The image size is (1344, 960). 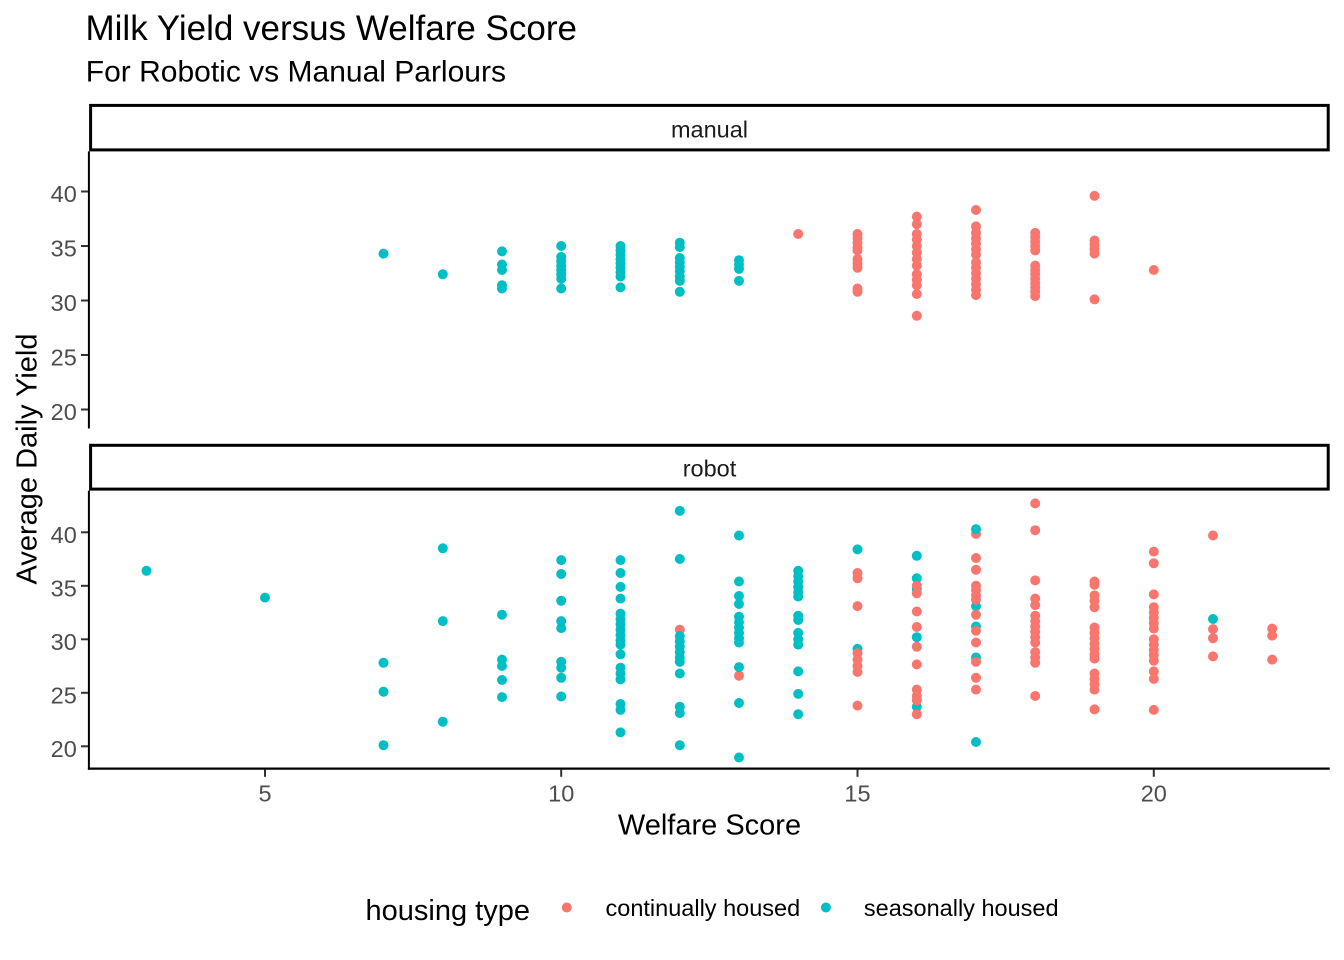 I want to click on svg-text: 5, so click(x=264, y=794).